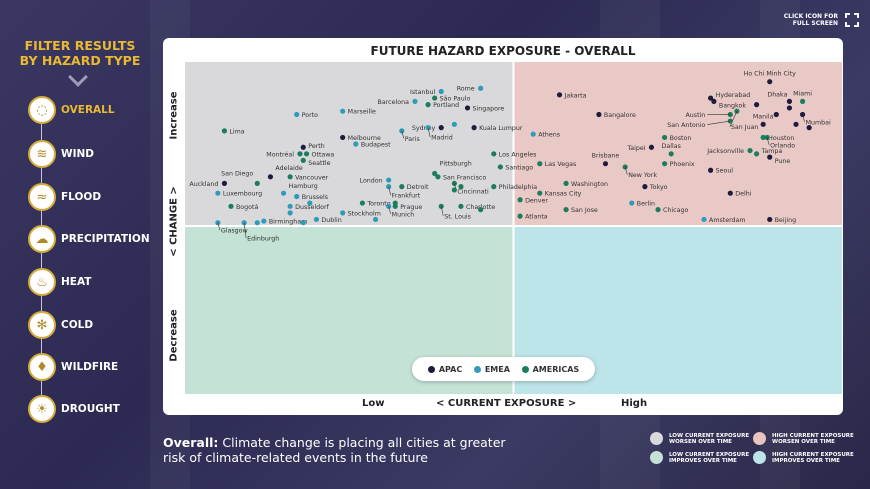  Describe the element at coordinates (74, 409) in the screenshot. I see `hazard-filter-drought: ☀ DROUGHT` at that location.